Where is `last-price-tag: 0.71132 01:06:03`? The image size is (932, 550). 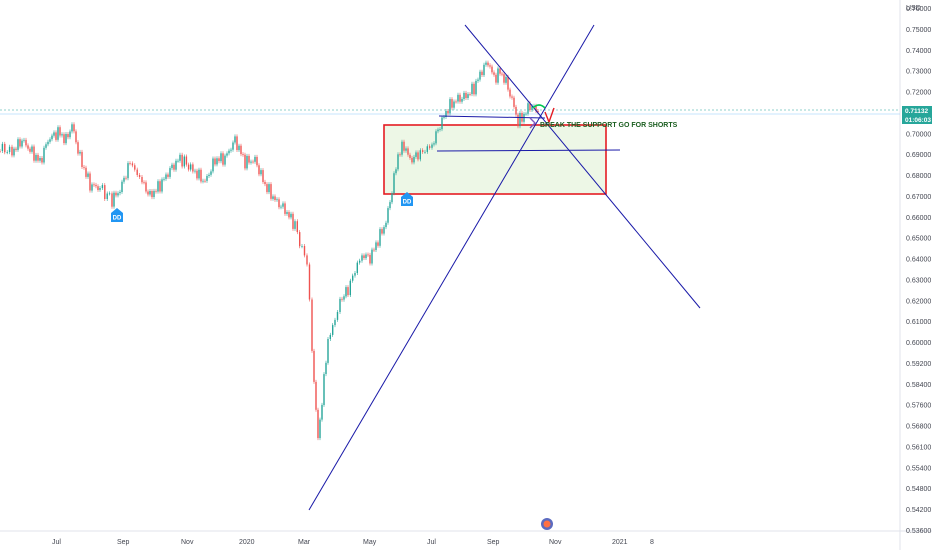
last-price-tag: 0.71132 01:06:03 is located at coordinates (917, 115).